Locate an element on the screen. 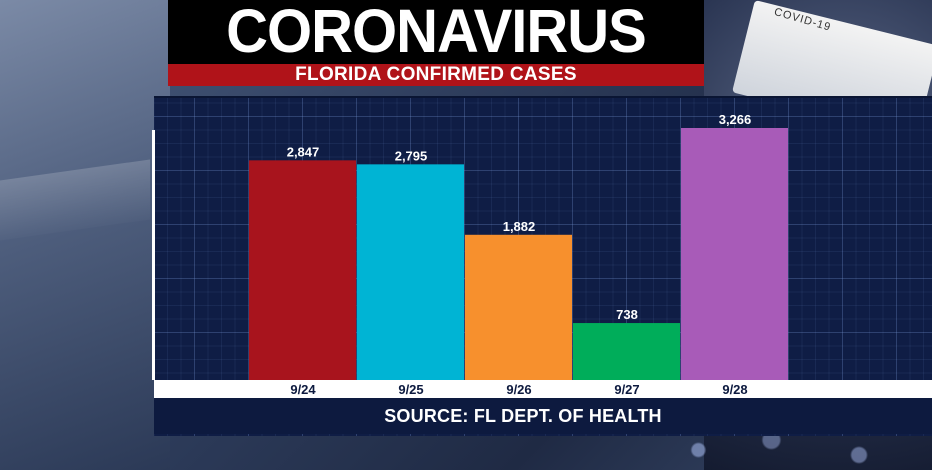  page-title: CORONAVIRUS is located at coordinates (436, 33).